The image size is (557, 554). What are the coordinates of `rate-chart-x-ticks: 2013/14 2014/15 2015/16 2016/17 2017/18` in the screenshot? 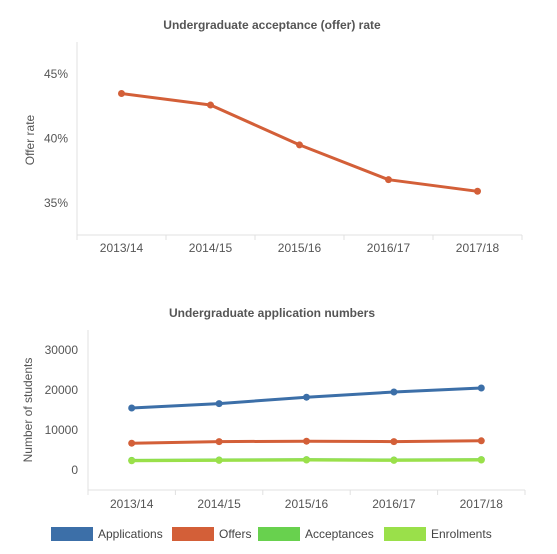 It's located at (299, 245).